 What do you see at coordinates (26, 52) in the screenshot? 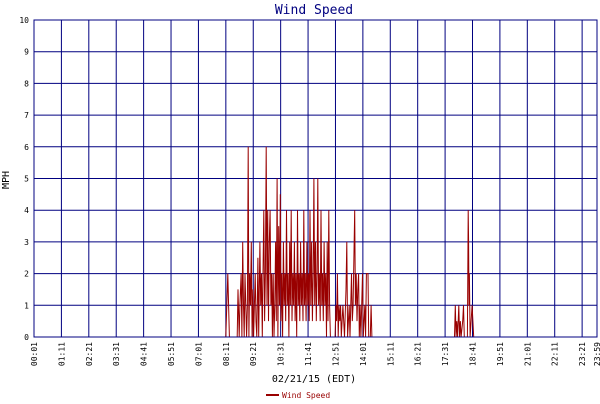
I see `y-tick-label: 9` at bounding box center [26, 52].